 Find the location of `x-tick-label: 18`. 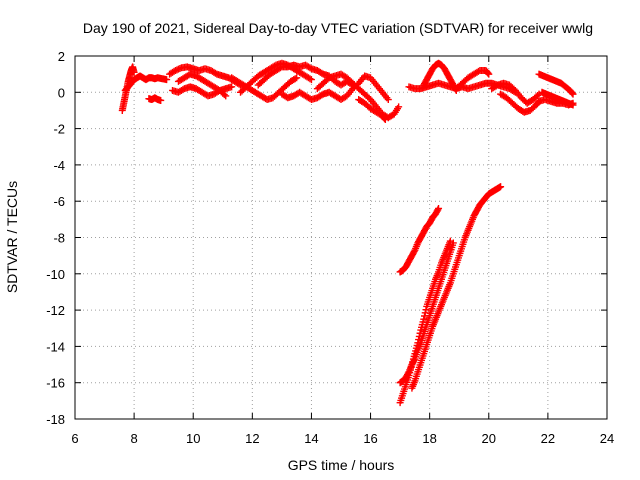

x-tick-label: 18 is located at coordinates (429, 438).